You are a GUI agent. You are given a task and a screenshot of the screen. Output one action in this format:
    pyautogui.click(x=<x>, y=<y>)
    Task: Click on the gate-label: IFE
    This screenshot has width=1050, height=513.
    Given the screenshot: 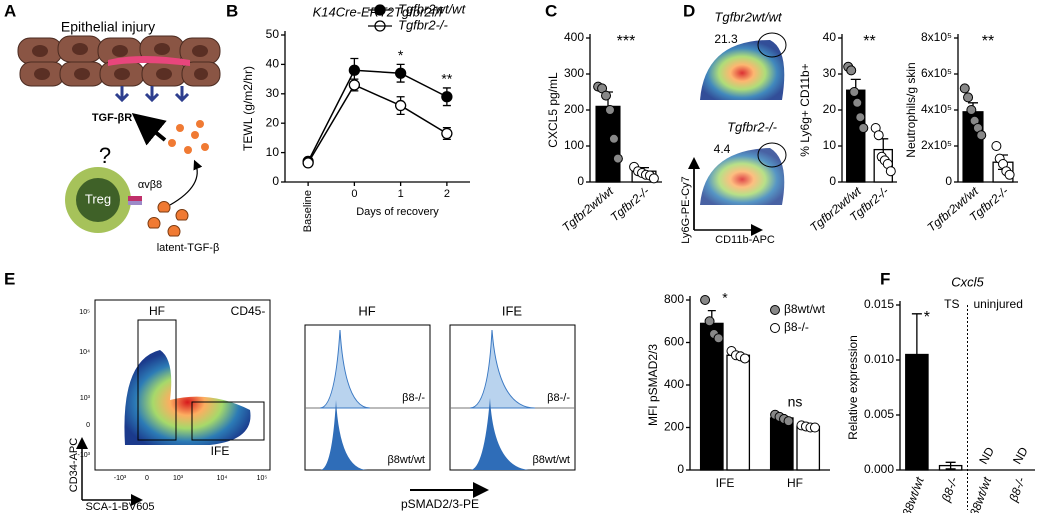 What is the action you would take?
    pyautogui.click(x=220, y=451)
    